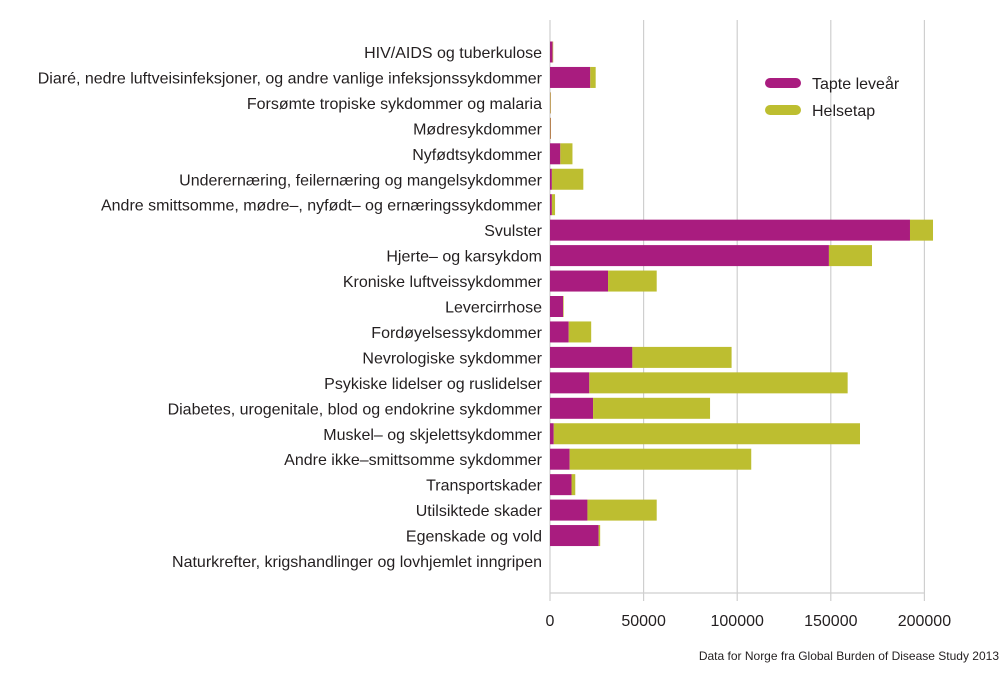 The width and height of the screenshot is (1000, 685). I want to click on bar-row-kroniske-luftveissykdommer, so click(603, 281).